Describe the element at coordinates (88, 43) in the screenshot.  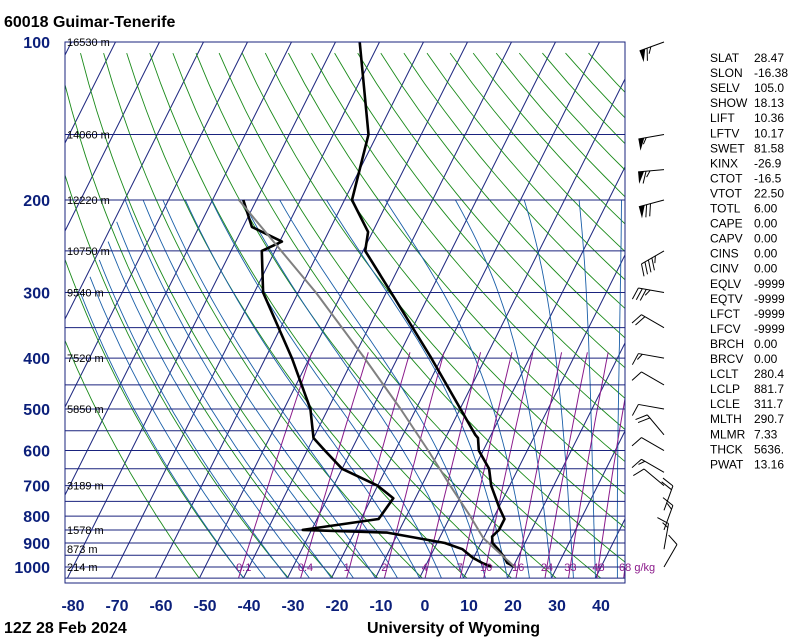
I see `height-label: 16530 m` at that location.